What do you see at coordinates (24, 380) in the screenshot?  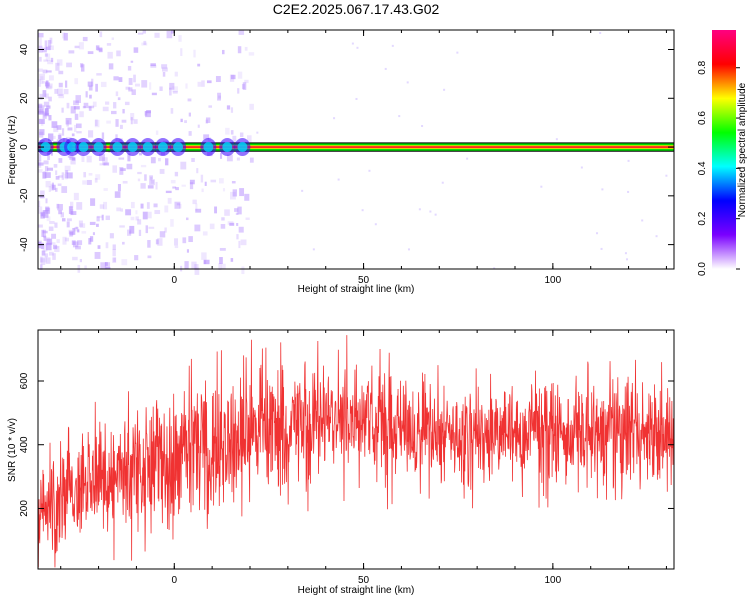 I see `y-tick-label: 600` at bounding box center [24, 380].